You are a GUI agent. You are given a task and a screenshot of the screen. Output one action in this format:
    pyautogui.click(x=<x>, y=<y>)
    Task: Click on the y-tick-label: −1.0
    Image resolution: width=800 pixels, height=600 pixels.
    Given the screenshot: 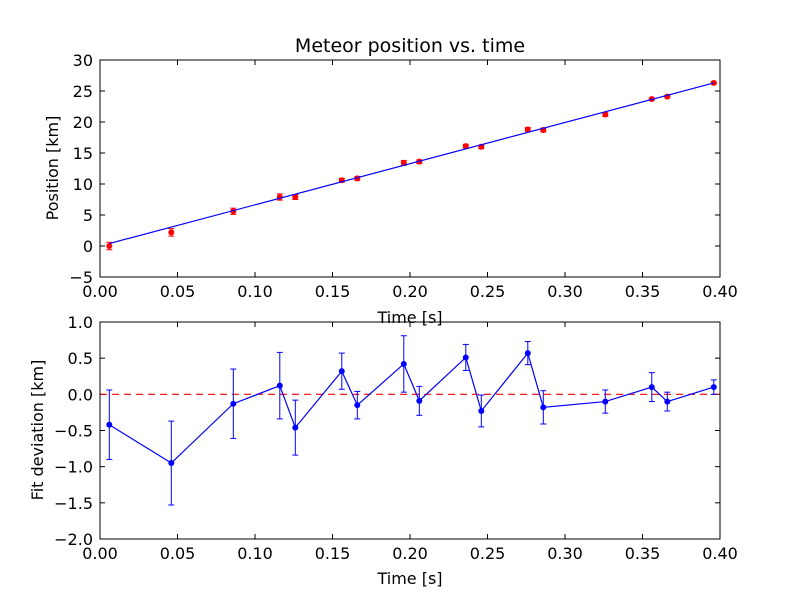 What is the action you would take?
    pyautogui.click(x=73, y=467)
    